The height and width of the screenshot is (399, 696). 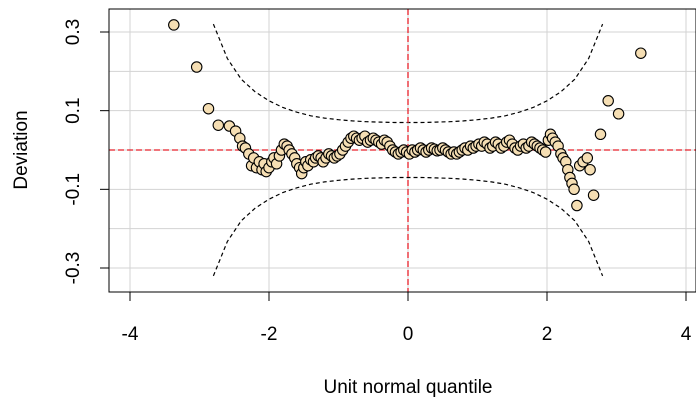 What do you see at coordinates (73, 32) in the screenshot?
I see `y-tick-label: 0.3` at bounding box center [73, 32].